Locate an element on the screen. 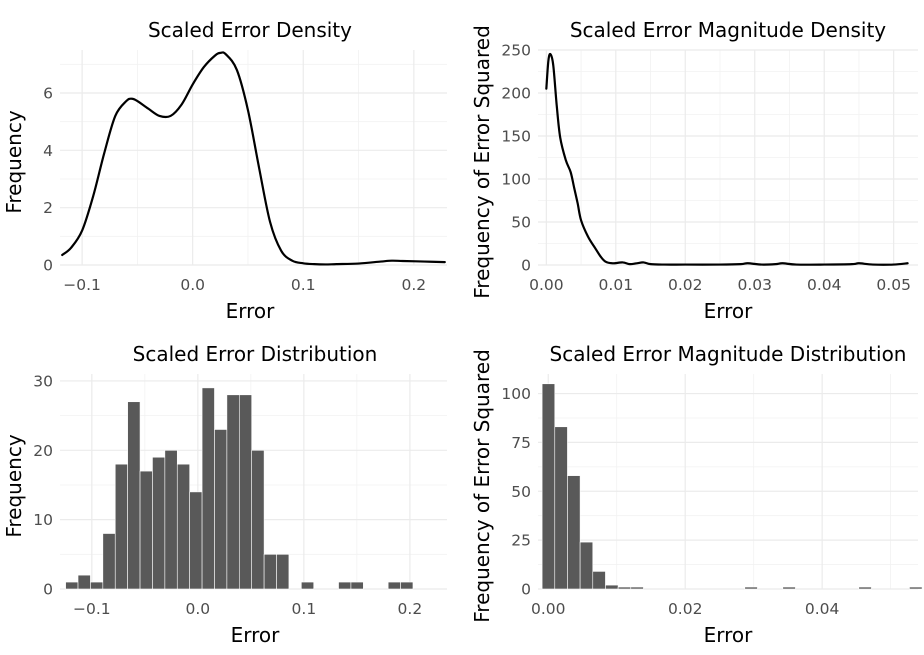 This screenshot has width=924, height=655. y-tick-labels: 0 50 100 150 200 250 is located at coordinates (516, 158).